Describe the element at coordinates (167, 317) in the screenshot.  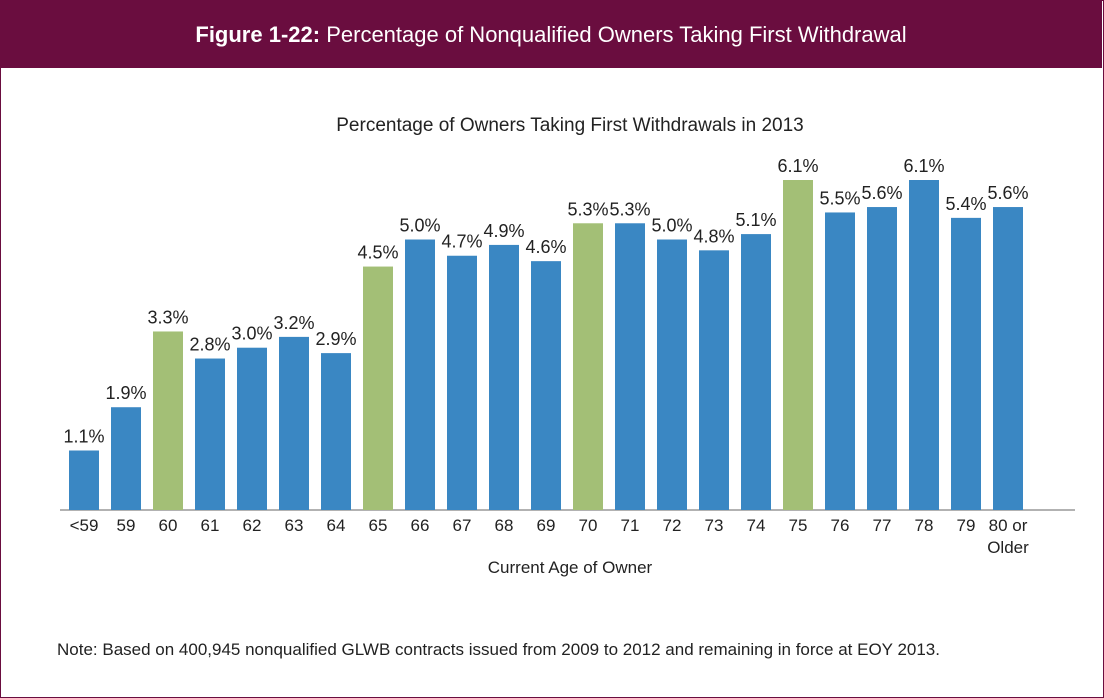
I see `value-label: 3.3%` at that location.